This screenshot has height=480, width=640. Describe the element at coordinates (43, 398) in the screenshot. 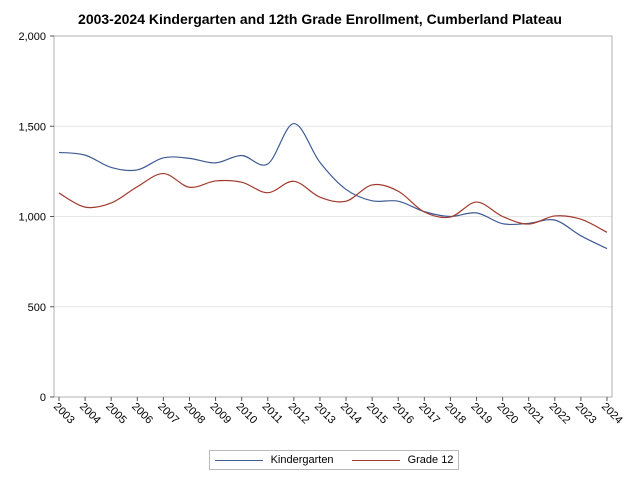

I see `y-tick-label: 0` at that location.